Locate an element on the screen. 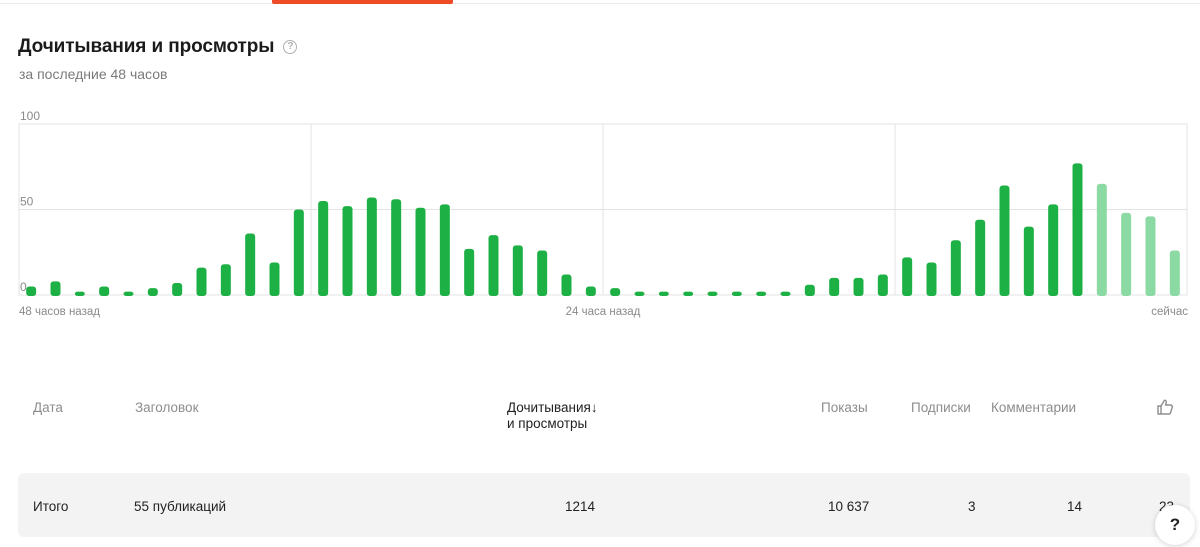 This screenshot has width=1200, height=547. thumbs-up-icon is located at coordinates (1165, 407).